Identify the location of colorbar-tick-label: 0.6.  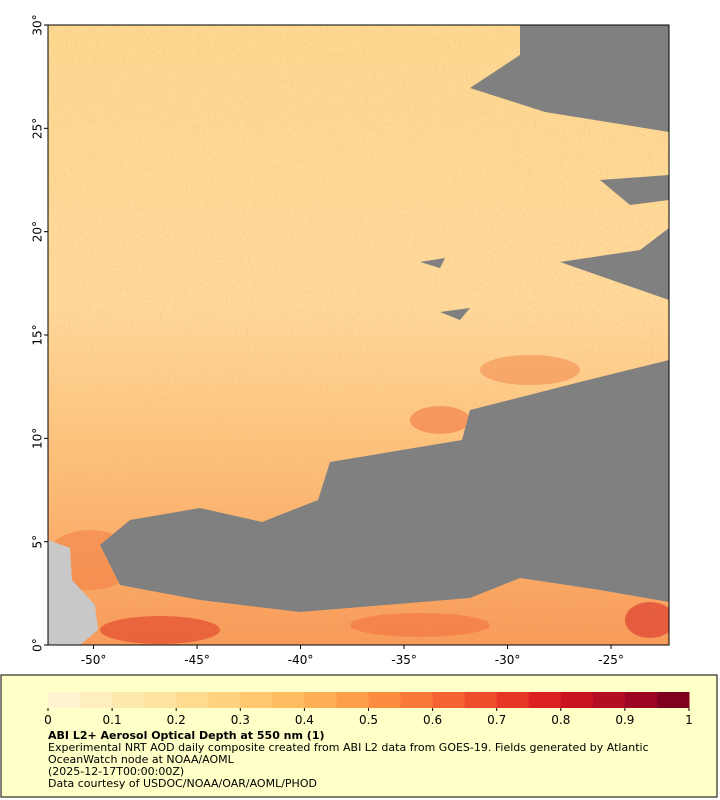
(432, 720).